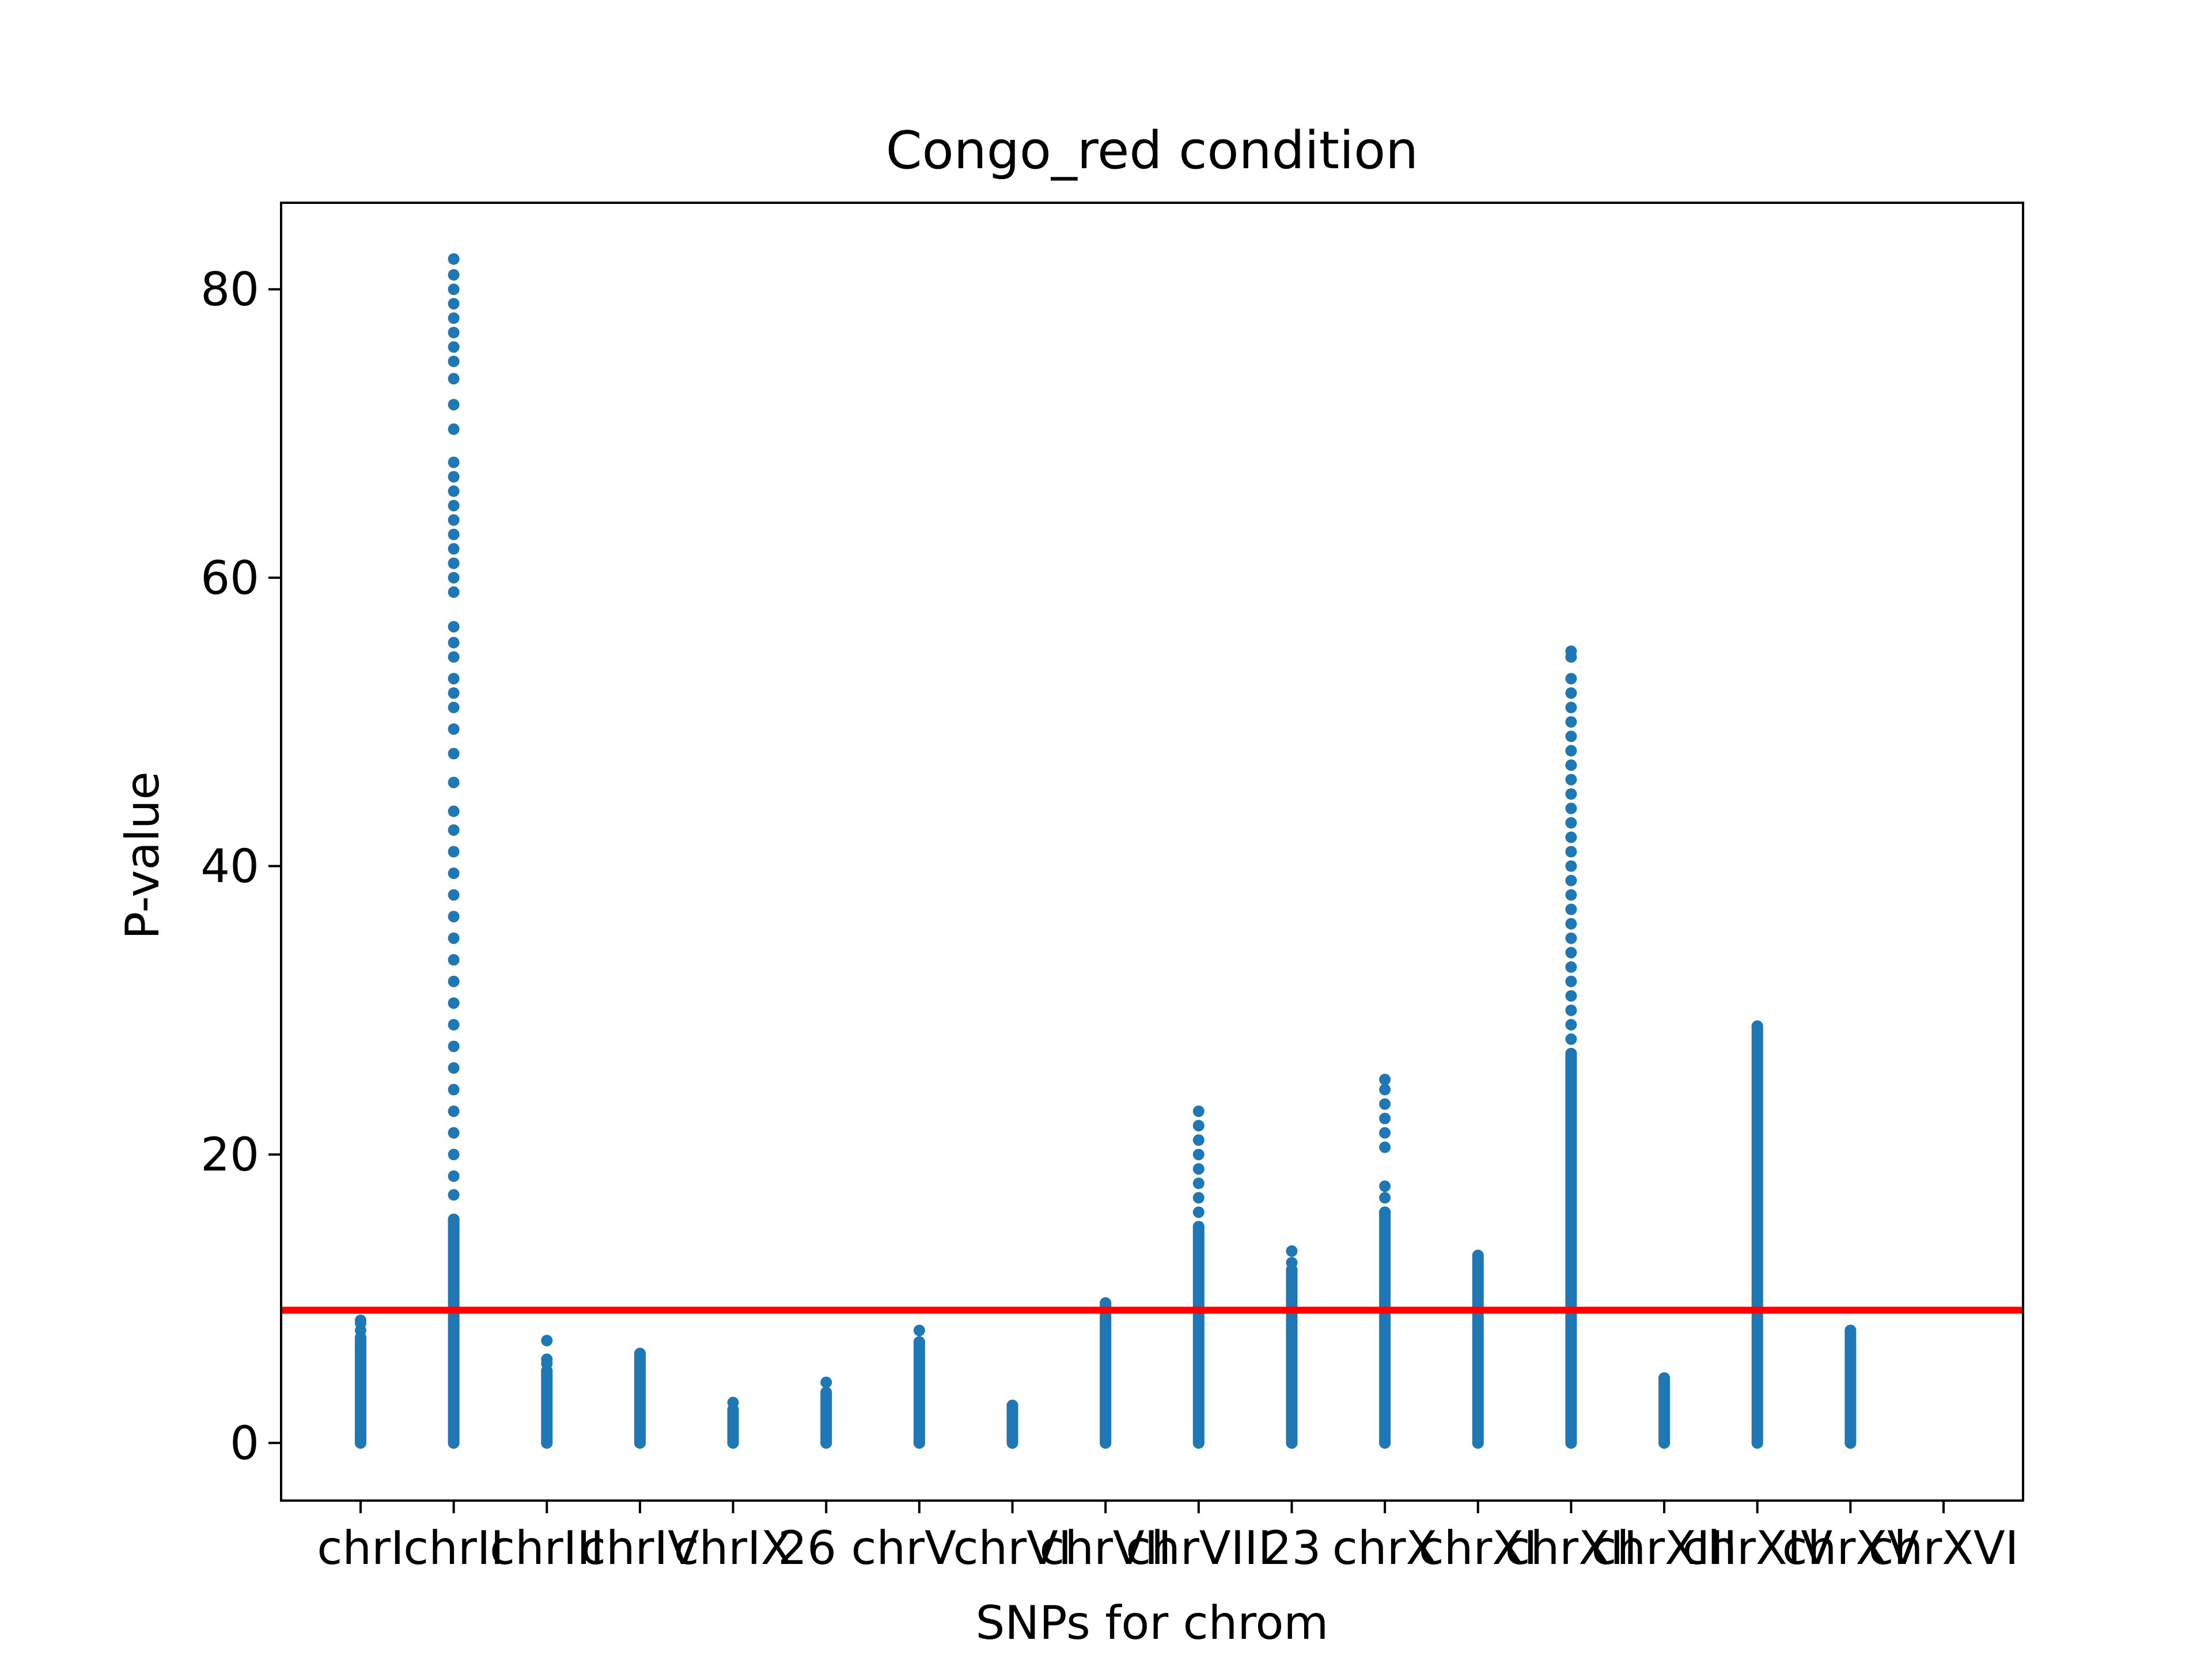  Describe the element at coordinates (1384, 1548) in the screenshot. I see `x-tick-label: chrX` at that location.